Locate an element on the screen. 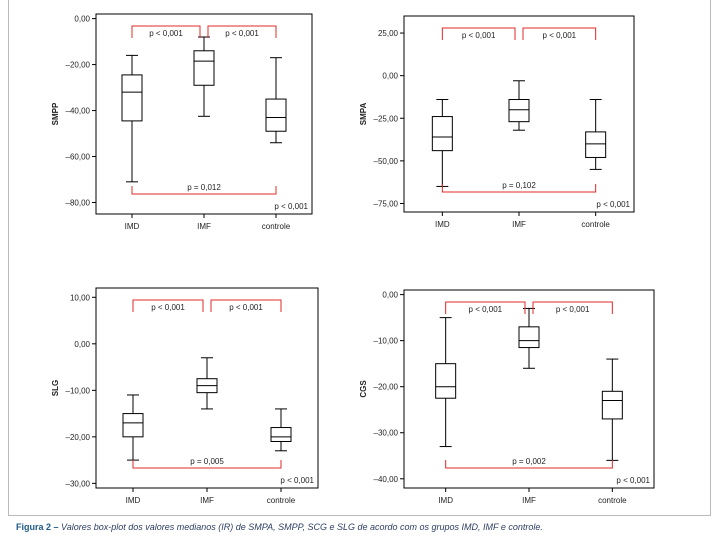 Image resolution: width=720 pixels, height=546 pixels. y-tick-label: 25,00 is located at coordinates (388, 33).